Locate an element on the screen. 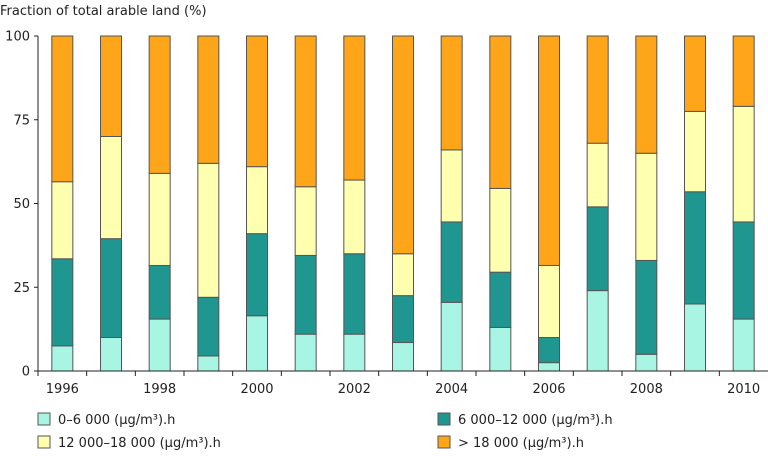  bar-group-2000 is located at coordinates (257, 203).